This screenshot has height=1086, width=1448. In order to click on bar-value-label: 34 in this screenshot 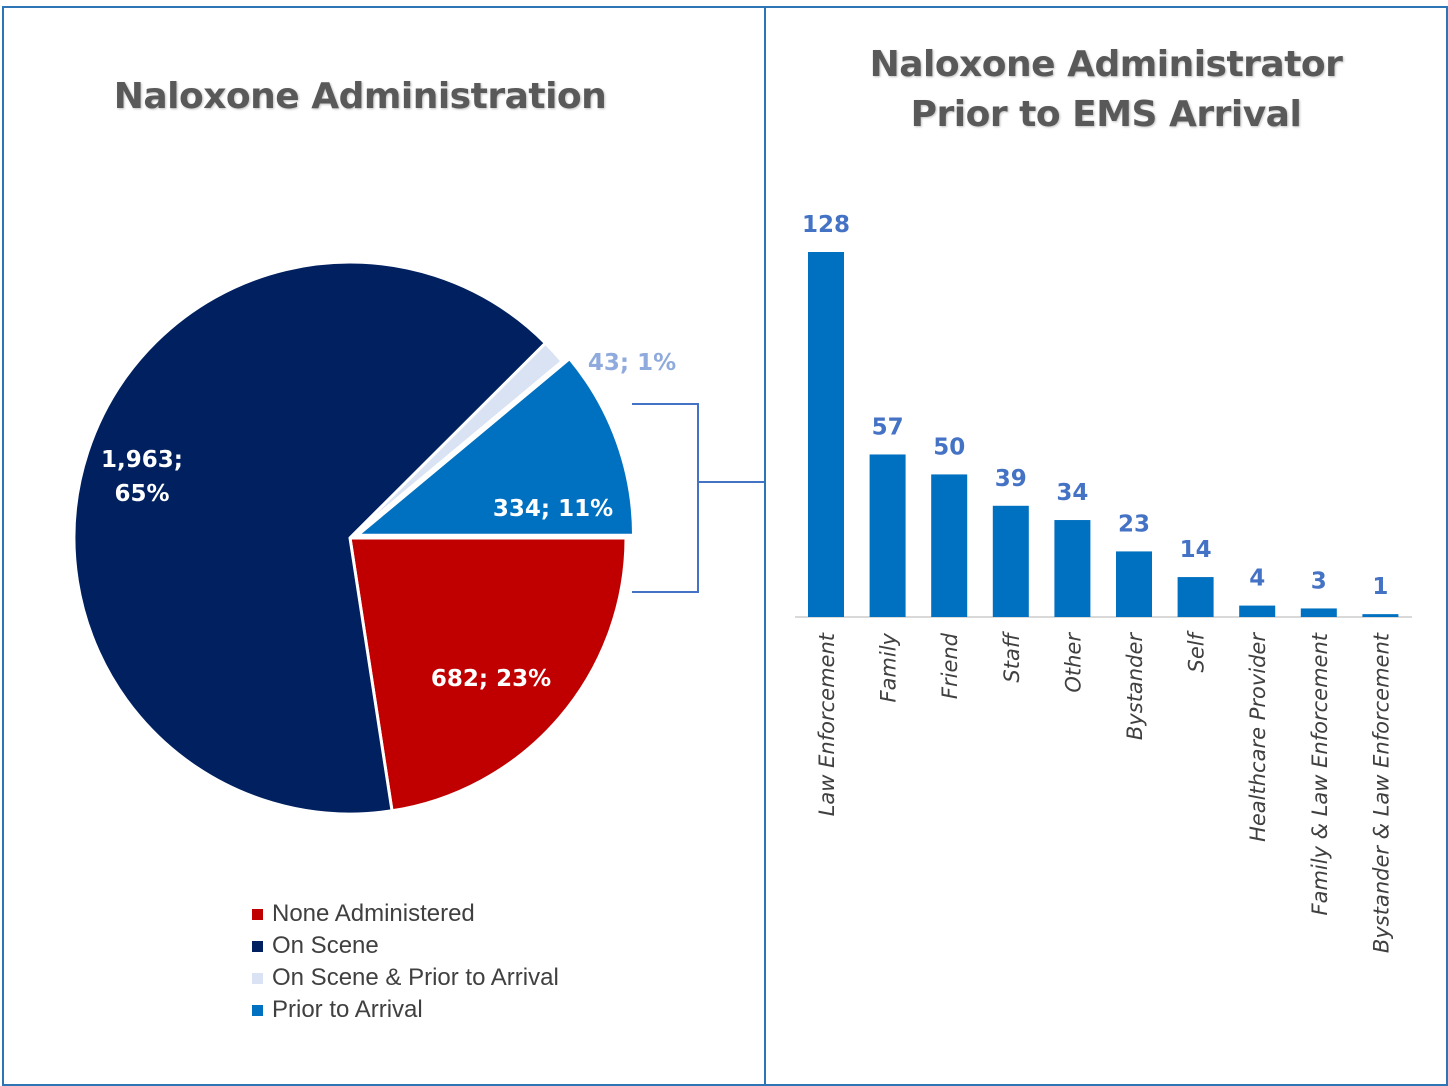, I will do `click(1072, 493)`.